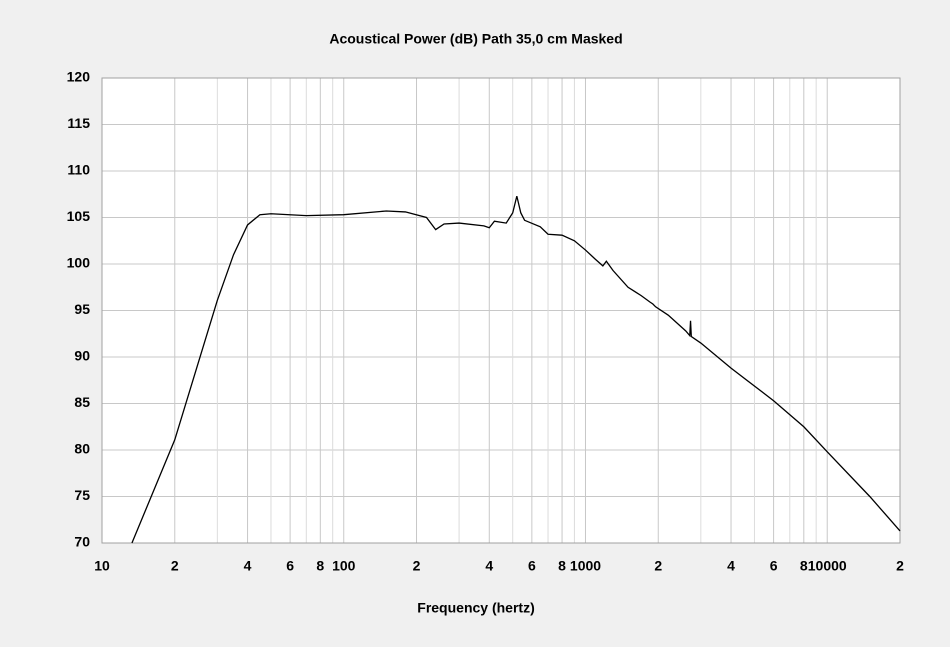  Describe the element at coordinates (82, 402) in the screenshot. I see `y-tick-label: 85` at that location.